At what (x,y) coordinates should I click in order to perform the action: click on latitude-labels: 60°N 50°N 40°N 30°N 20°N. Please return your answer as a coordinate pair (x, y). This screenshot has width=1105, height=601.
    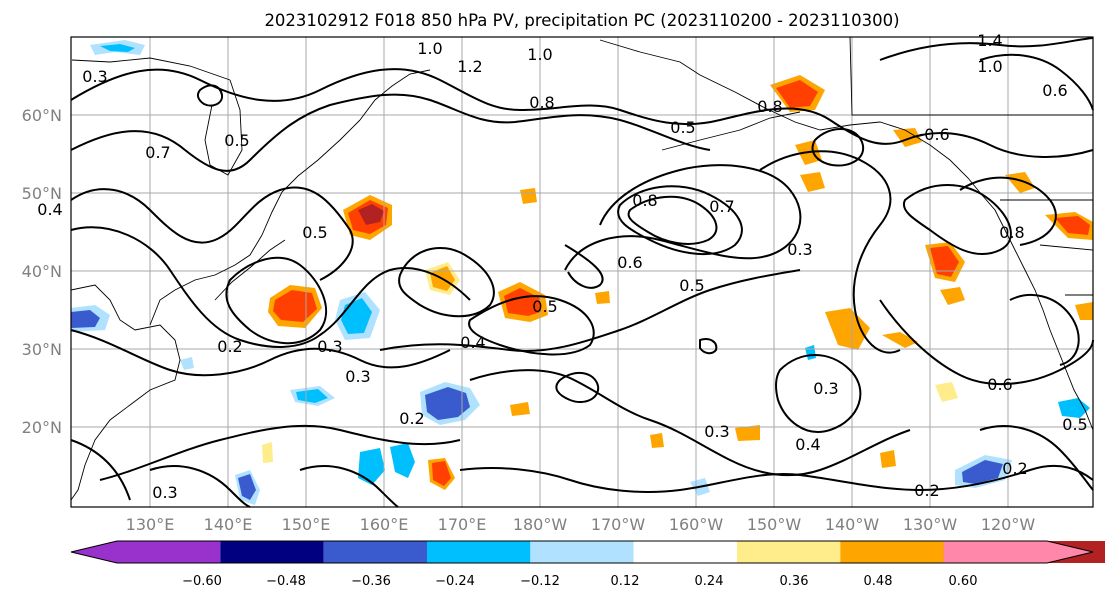
    Looking at the image, I should click on (42, 271).